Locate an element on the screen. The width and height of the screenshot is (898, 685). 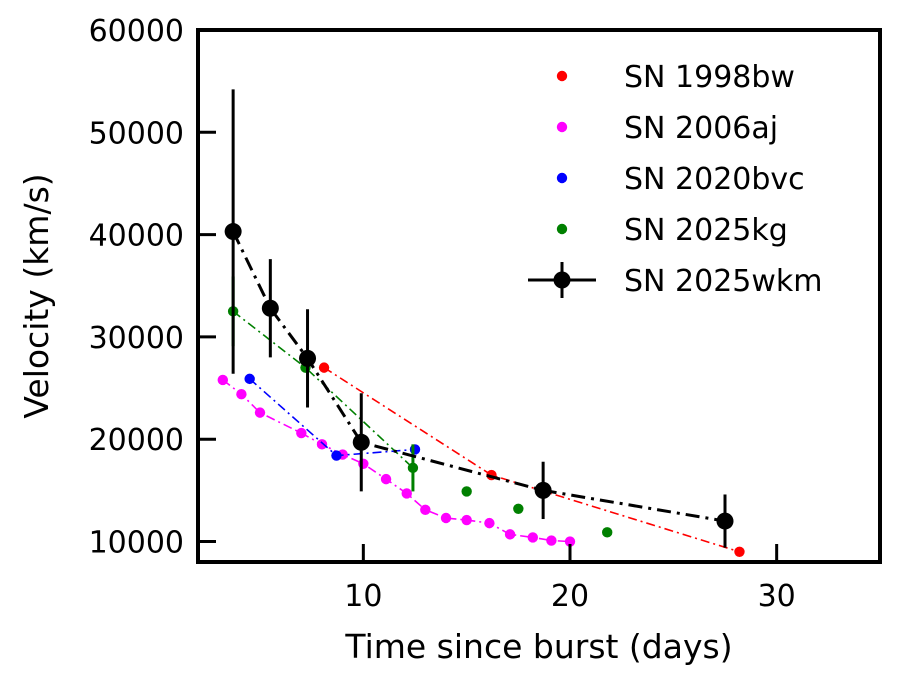
y-tick-label: 40000 is located at coordinates (136, 236).